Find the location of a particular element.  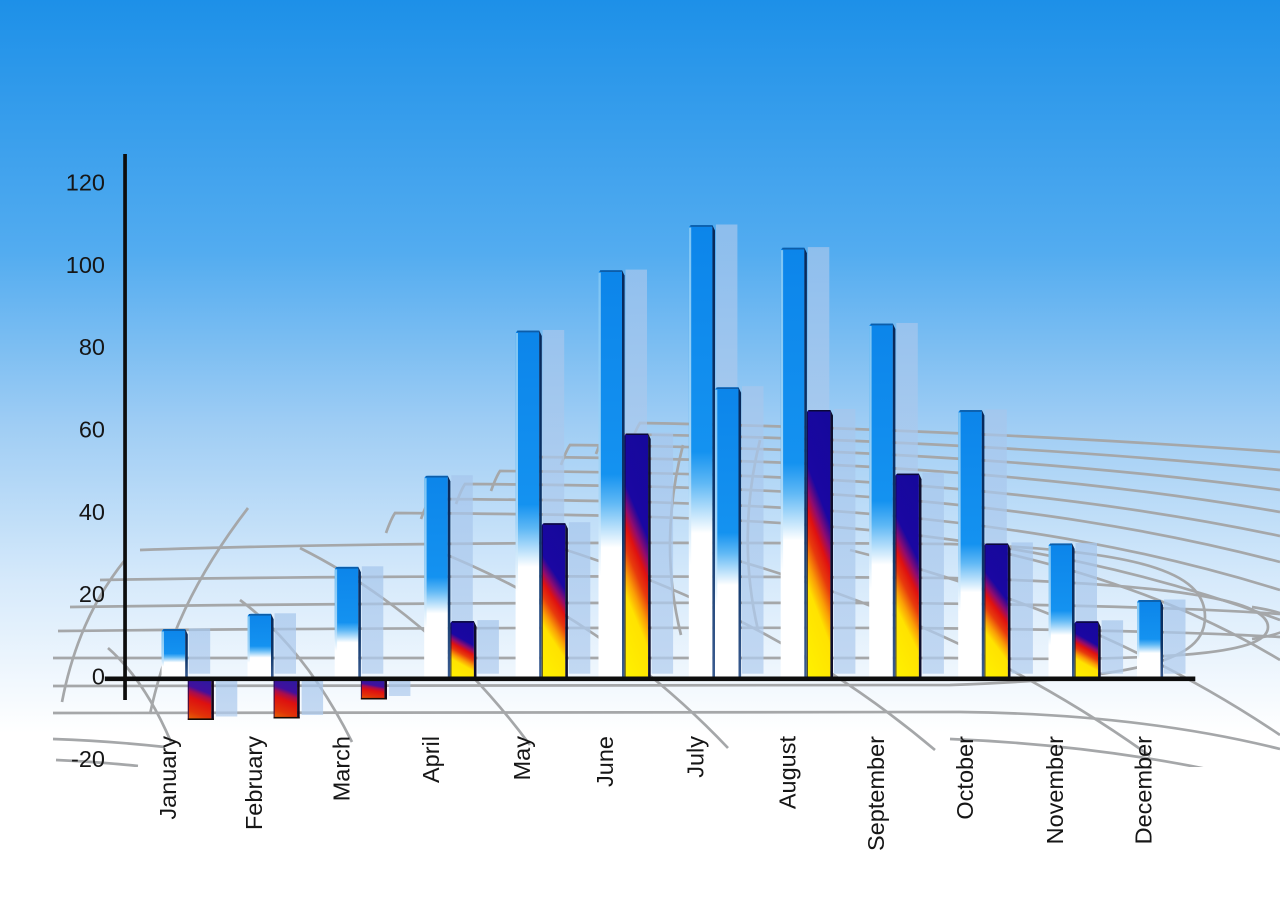

svg-text: September is located at coordinates (876, 793).